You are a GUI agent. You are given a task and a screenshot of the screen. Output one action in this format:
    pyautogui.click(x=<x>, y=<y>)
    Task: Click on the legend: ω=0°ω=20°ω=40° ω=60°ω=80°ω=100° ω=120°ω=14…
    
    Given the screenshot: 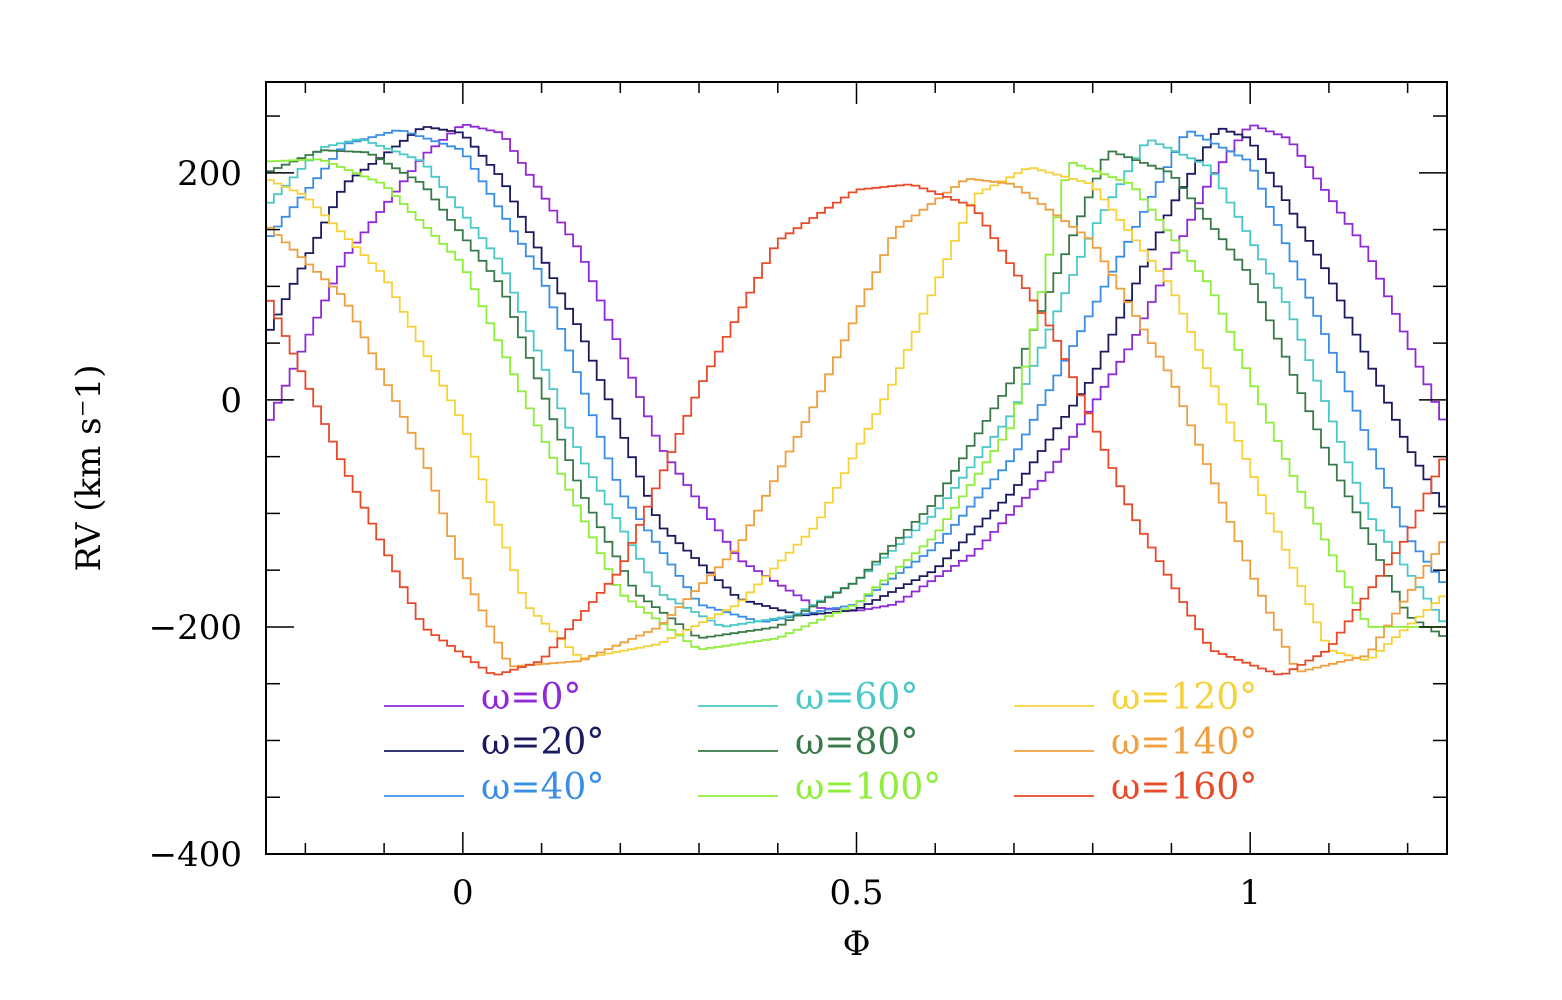 What is the action you would take?
    pyautogui.click(x=820, y=742)
    